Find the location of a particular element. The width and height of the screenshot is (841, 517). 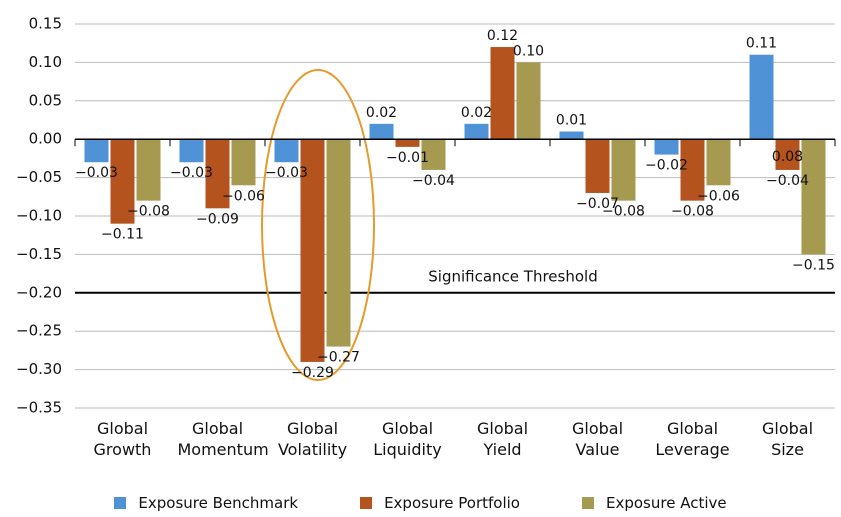

value-label: −0.11 is located at coordinates (122, 235).